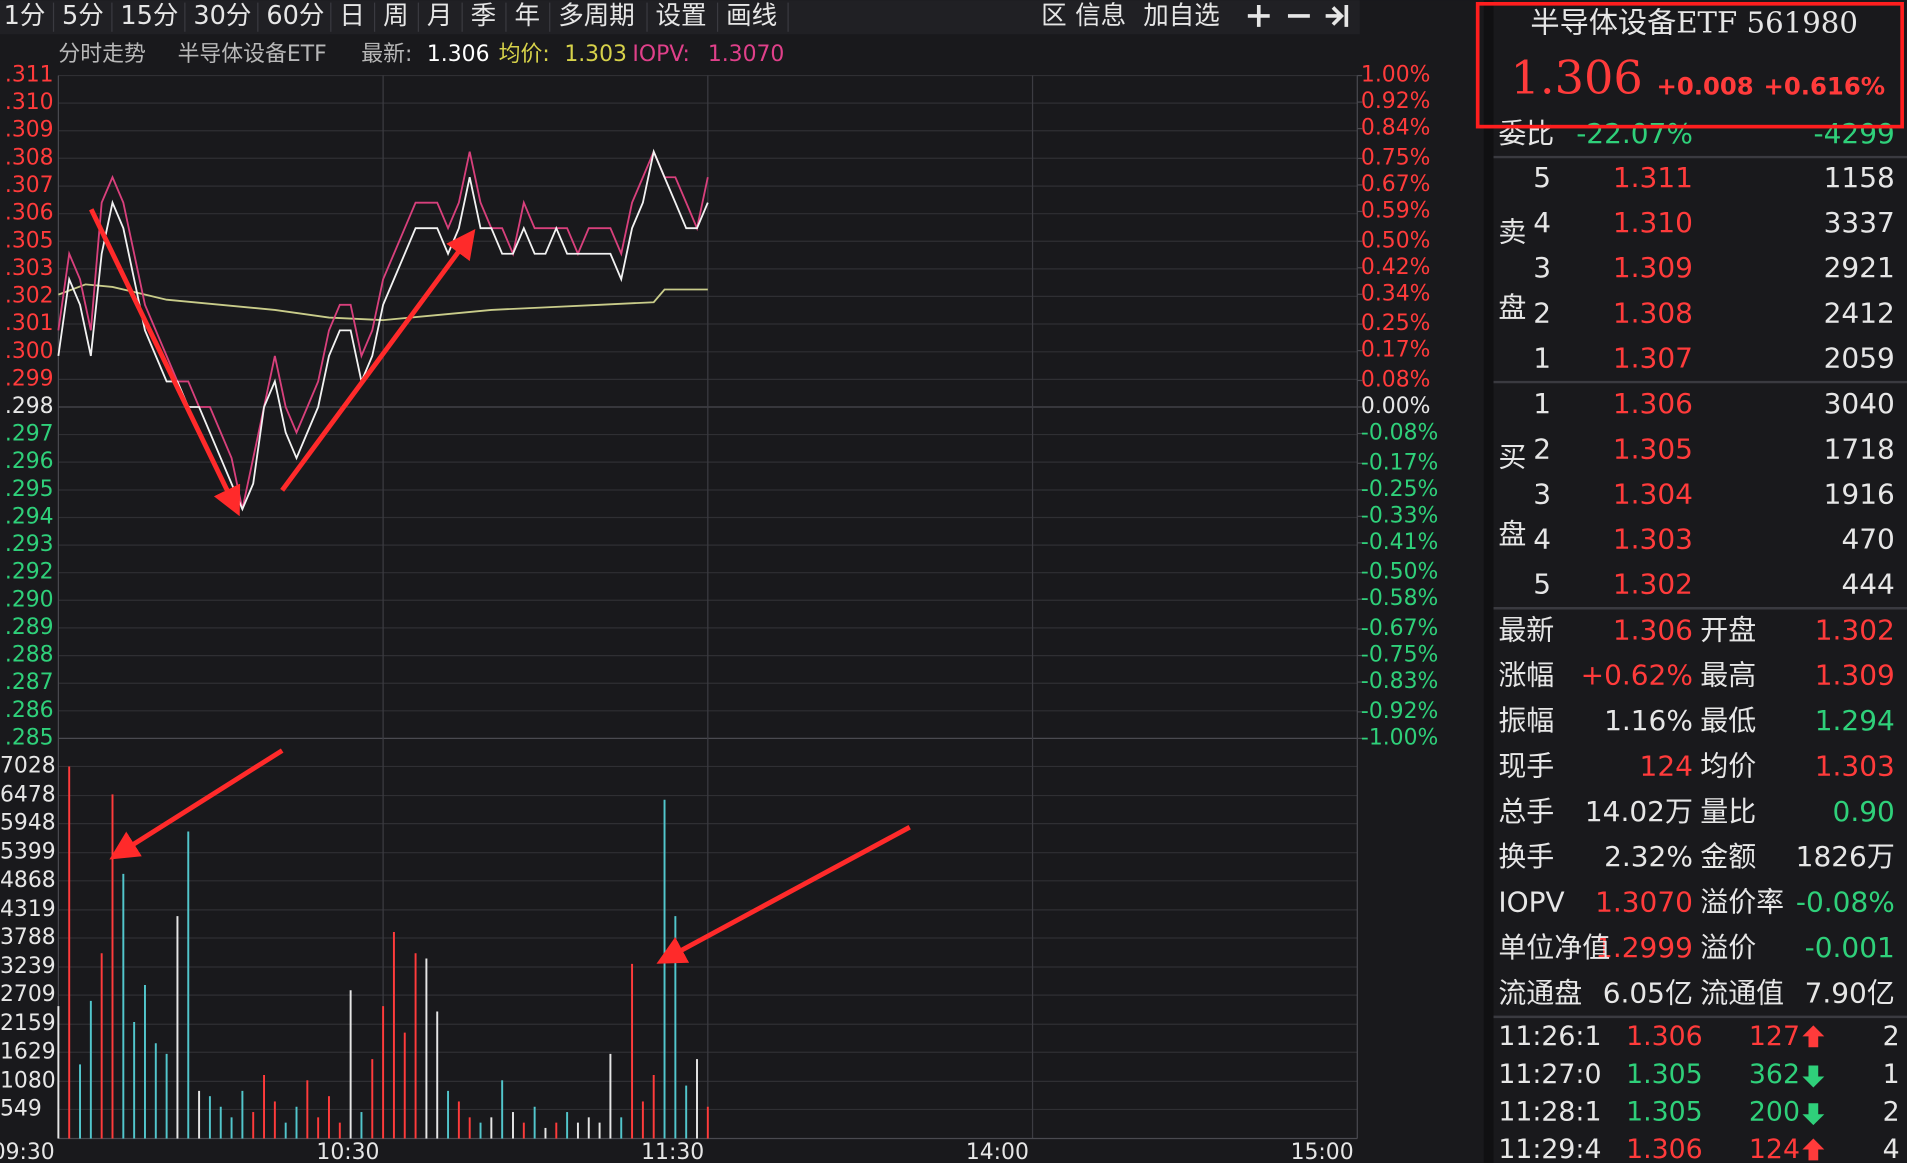 The width and height of the screenshot is (1907, 1163). I want to click on book-level: 4, so click(1542, 539).